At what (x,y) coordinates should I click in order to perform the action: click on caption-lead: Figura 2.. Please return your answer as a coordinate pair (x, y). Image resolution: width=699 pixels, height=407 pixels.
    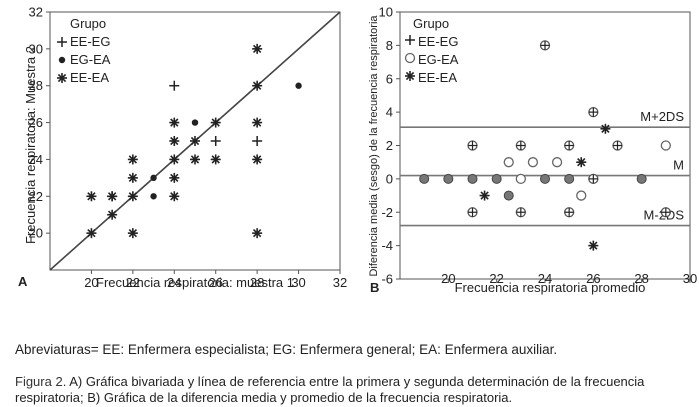
    Looking at the image, I should click on (41, 381).